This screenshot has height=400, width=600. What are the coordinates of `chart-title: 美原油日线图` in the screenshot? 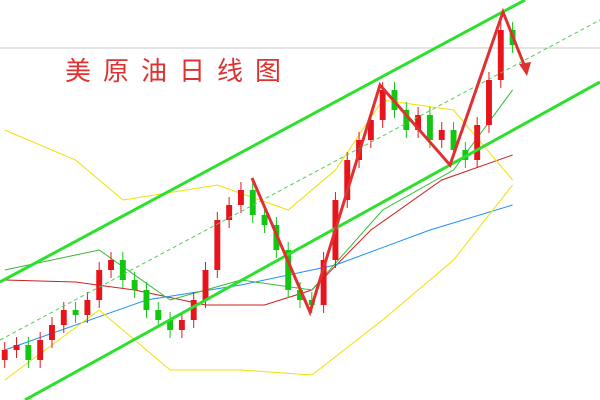 It's located at (179, 72).